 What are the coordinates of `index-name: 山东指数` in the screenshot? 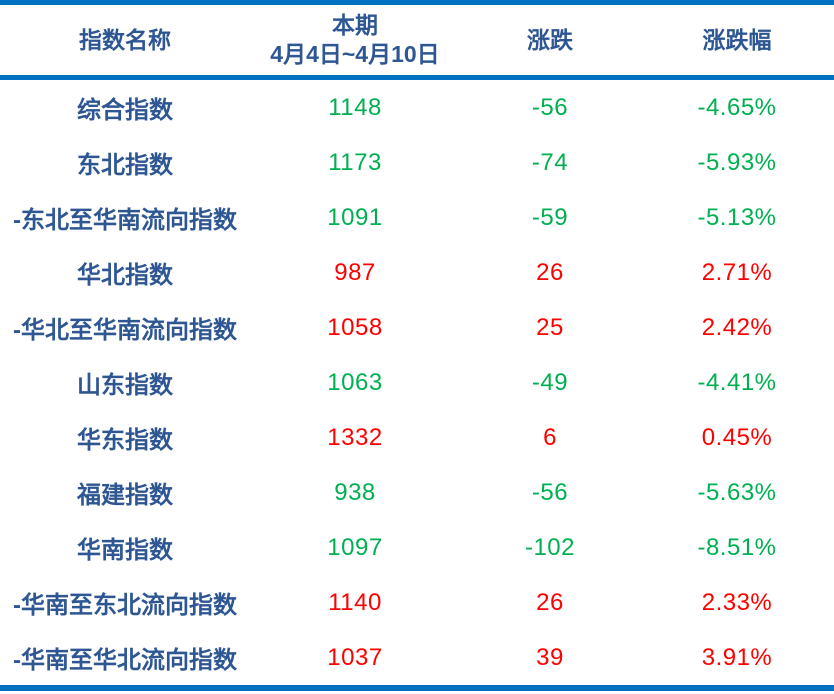 It's located at (125, 385).